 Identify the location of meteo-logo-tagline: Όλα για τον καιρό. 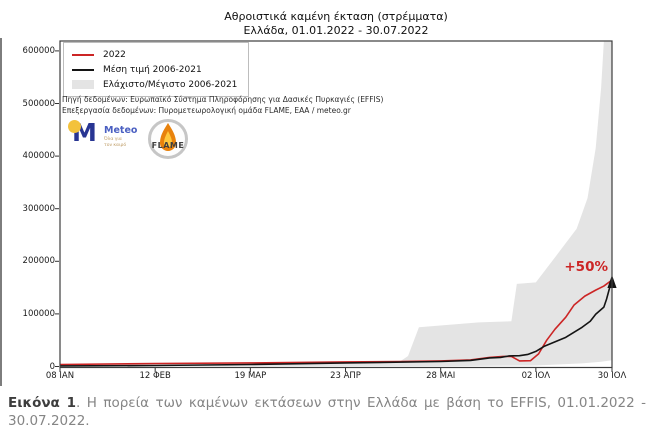
(115, 142).